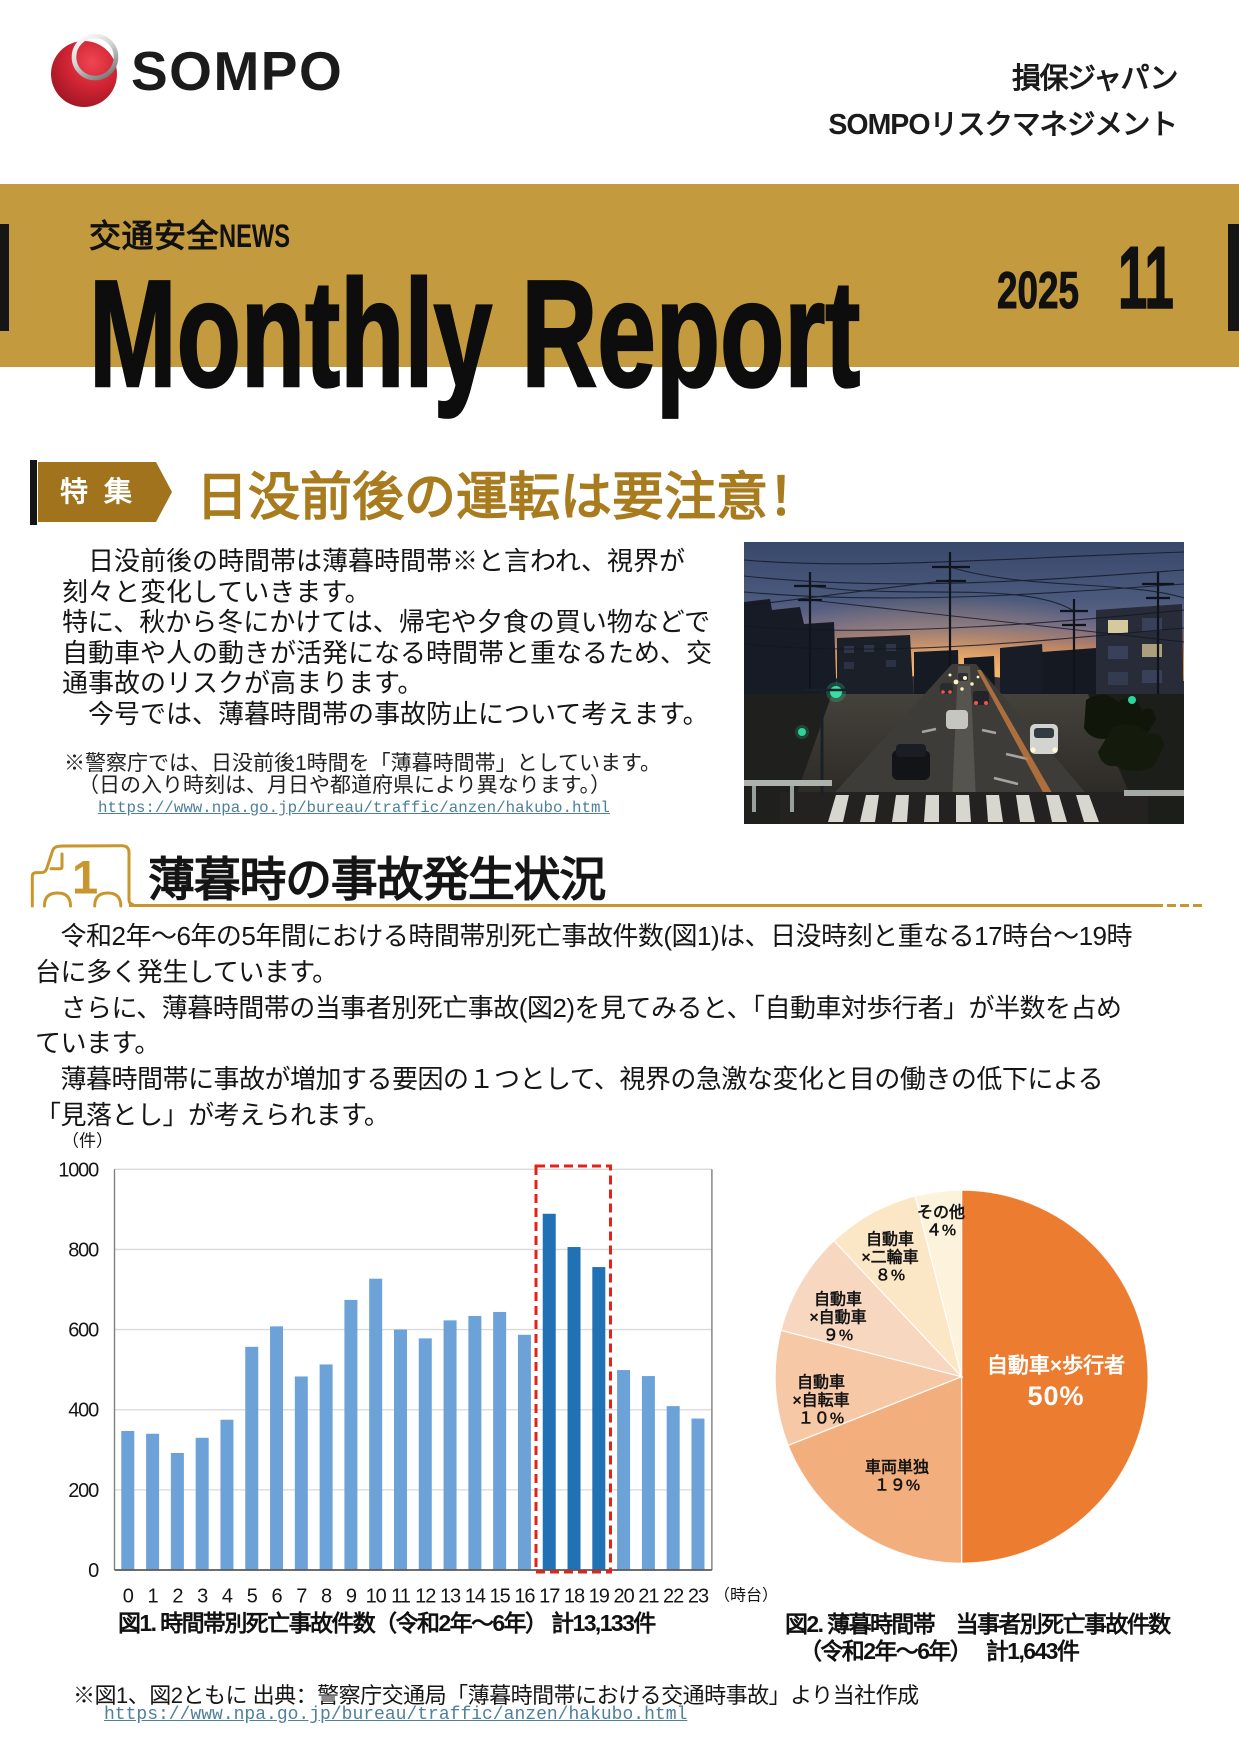 The width and height of the screenshot is (1239, 1754). Describe the element at coordinates (574, 1597) in the screenshot. I see `figure1-bar-chart-text: 18` at that location.